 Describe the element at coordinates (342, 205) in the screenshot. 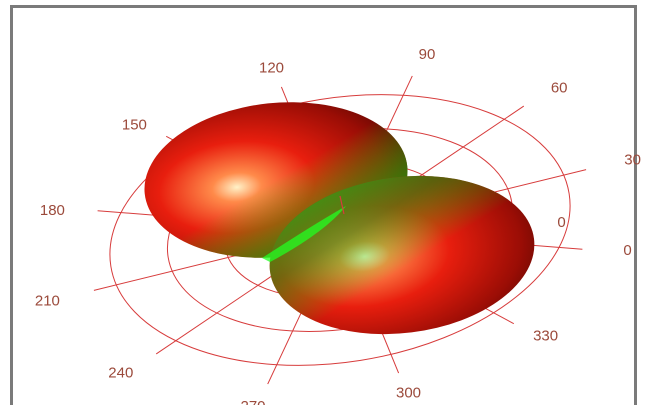

I see `center-axis-stub` at that location.